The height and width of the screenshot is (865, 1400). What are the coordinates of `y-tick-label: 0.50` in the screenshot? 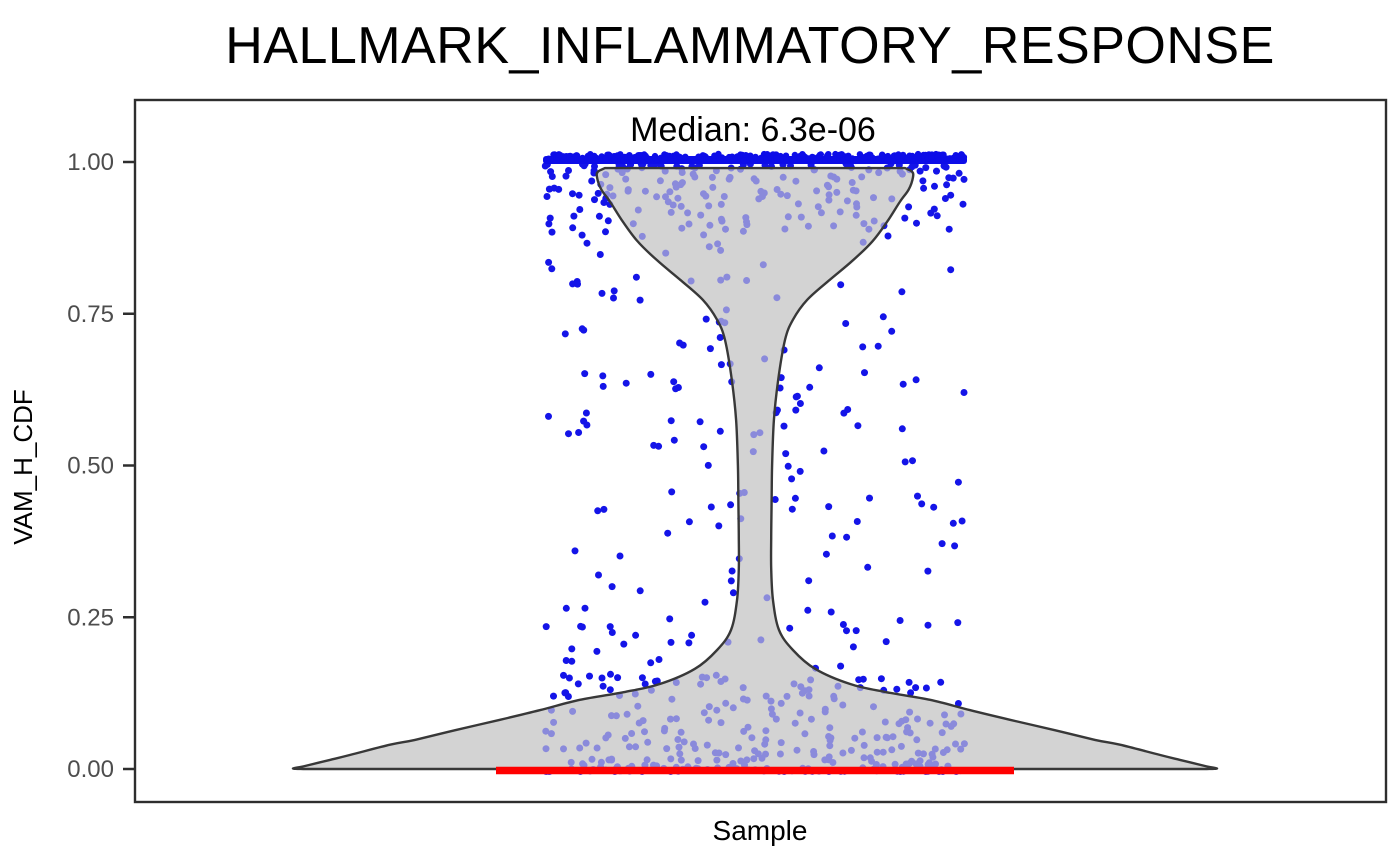 It's located at (90, 466).